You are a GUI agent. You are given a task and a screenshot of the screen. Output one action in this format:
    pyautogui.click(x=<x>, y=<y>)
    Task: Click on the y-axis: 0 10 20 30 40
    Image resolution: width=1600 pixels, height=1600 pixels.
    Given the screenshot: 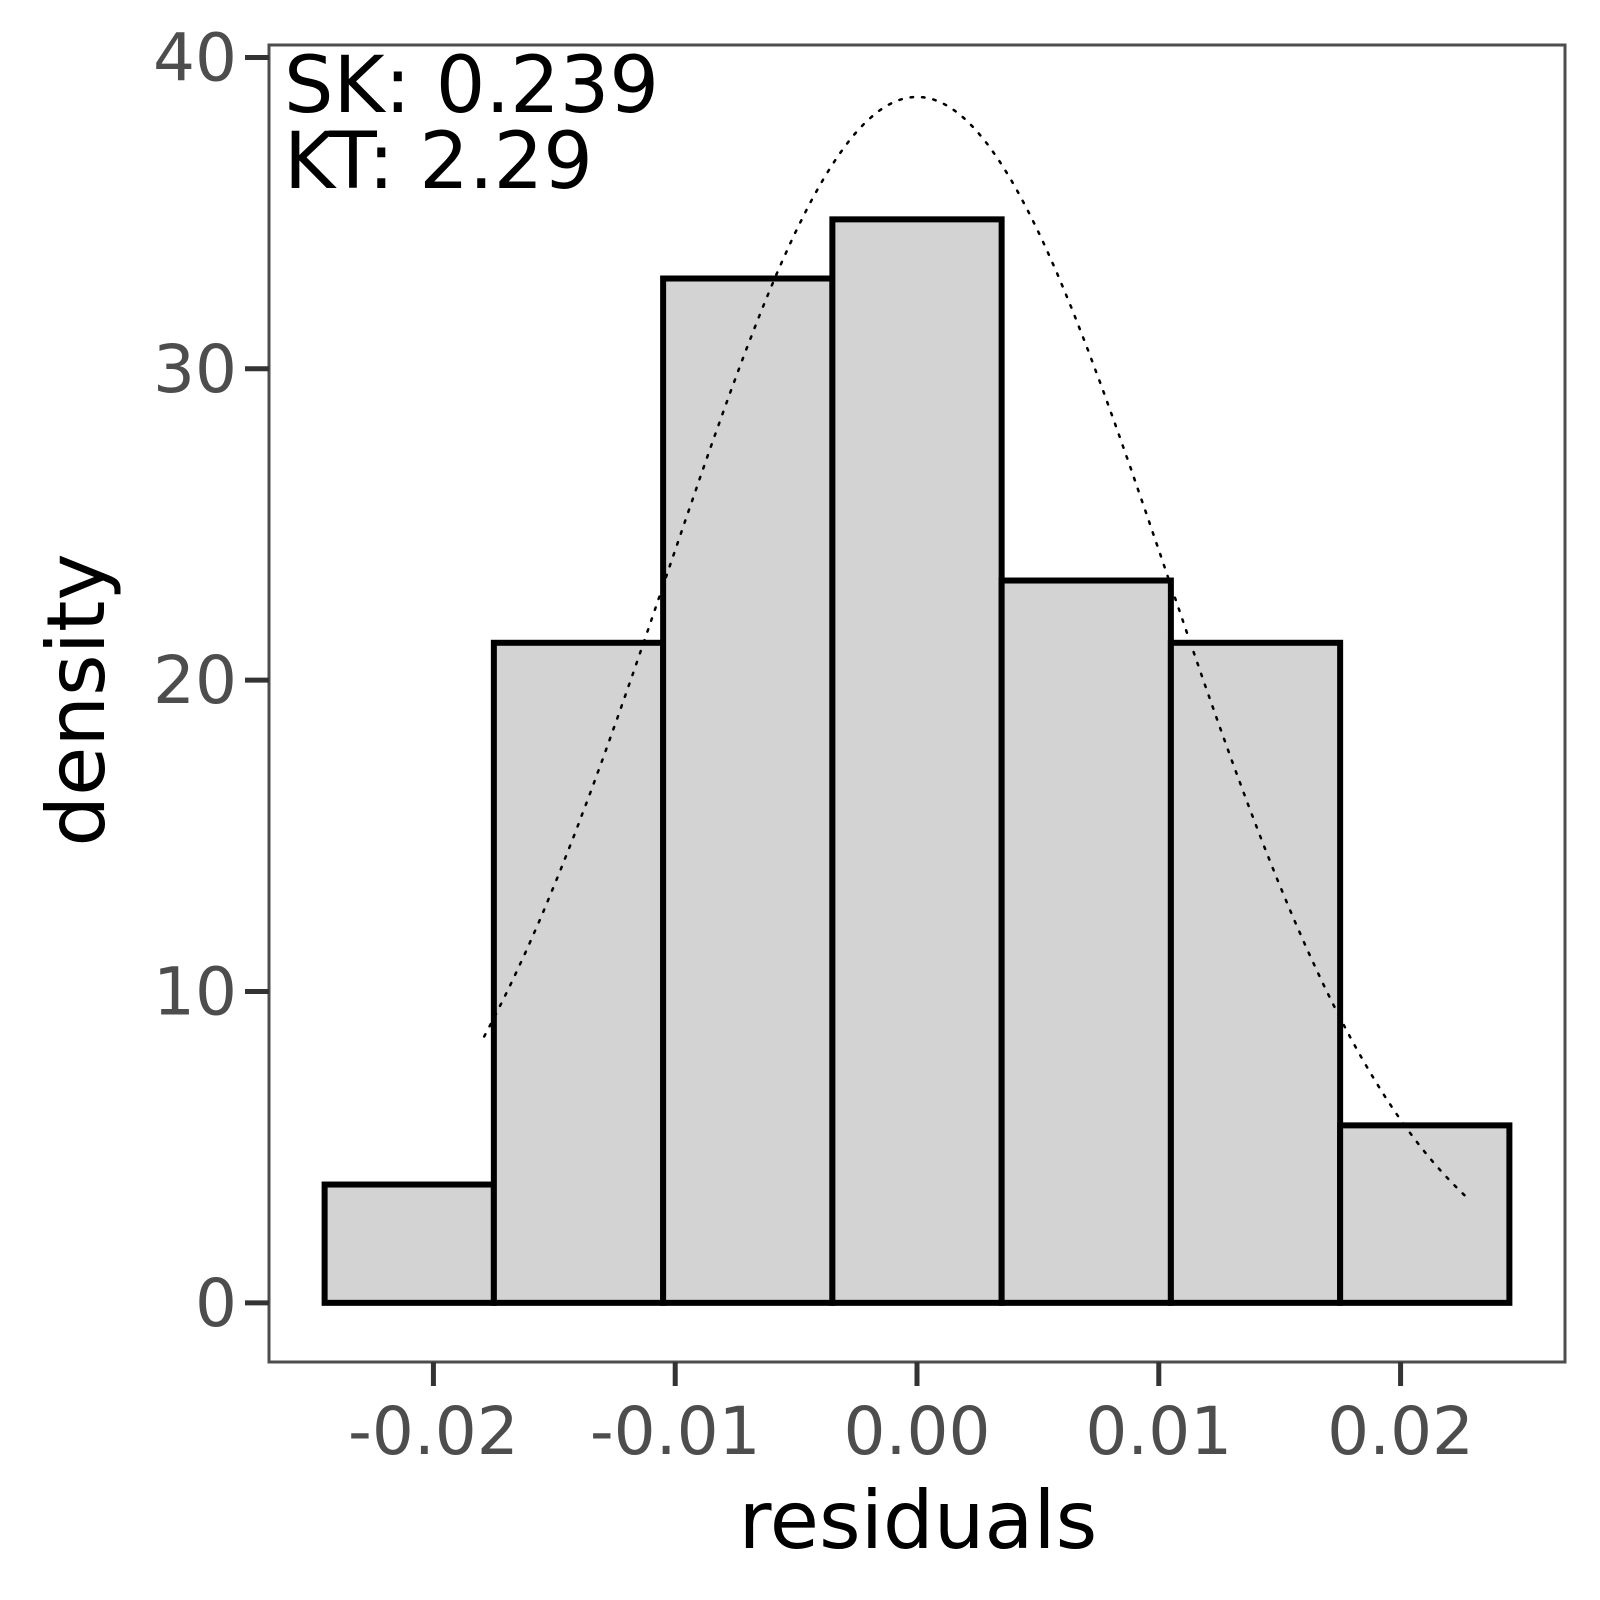 What is the action you would take?
    pyautogui.click(x=211, y=680)
    